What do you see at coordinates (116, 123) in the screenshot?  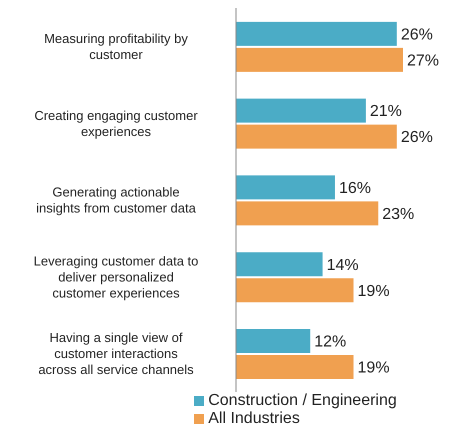 I see `y-tick-label: Creating engaging customer experiences` at bounding box center [116, 123].